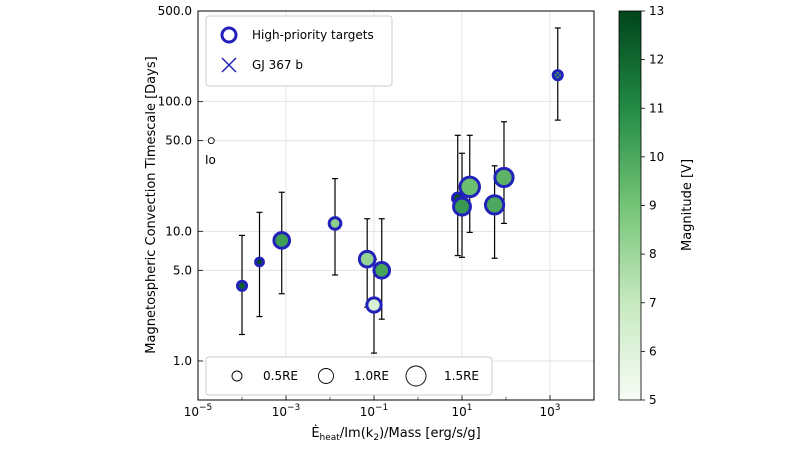 This screenshot has width=799, height=450. Describe the element at coordinates (330, 438) in the screenshot. I see `x-label-sub: heat` at that location.